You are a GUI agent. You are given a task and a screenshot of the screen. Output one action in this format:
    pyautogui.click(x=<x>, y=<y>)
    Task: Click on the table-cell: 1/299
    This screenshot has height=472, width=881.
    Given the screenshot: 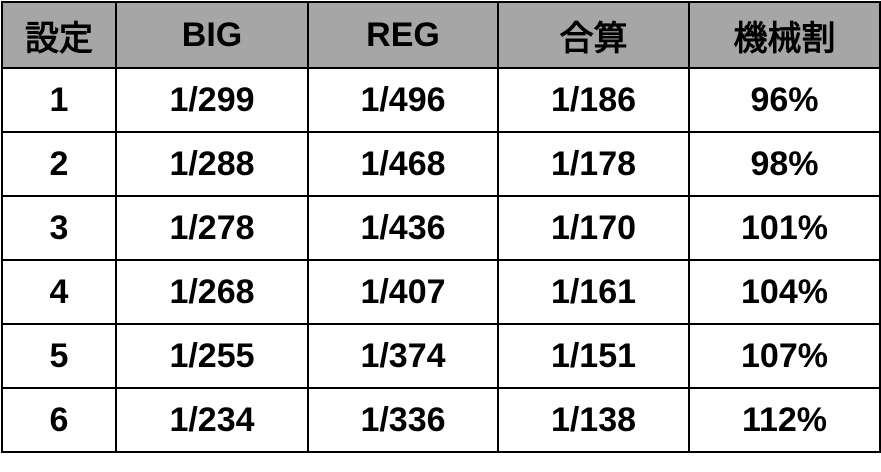 What is the action you would take?
    pyautogui.click(x=212, y=100)
    